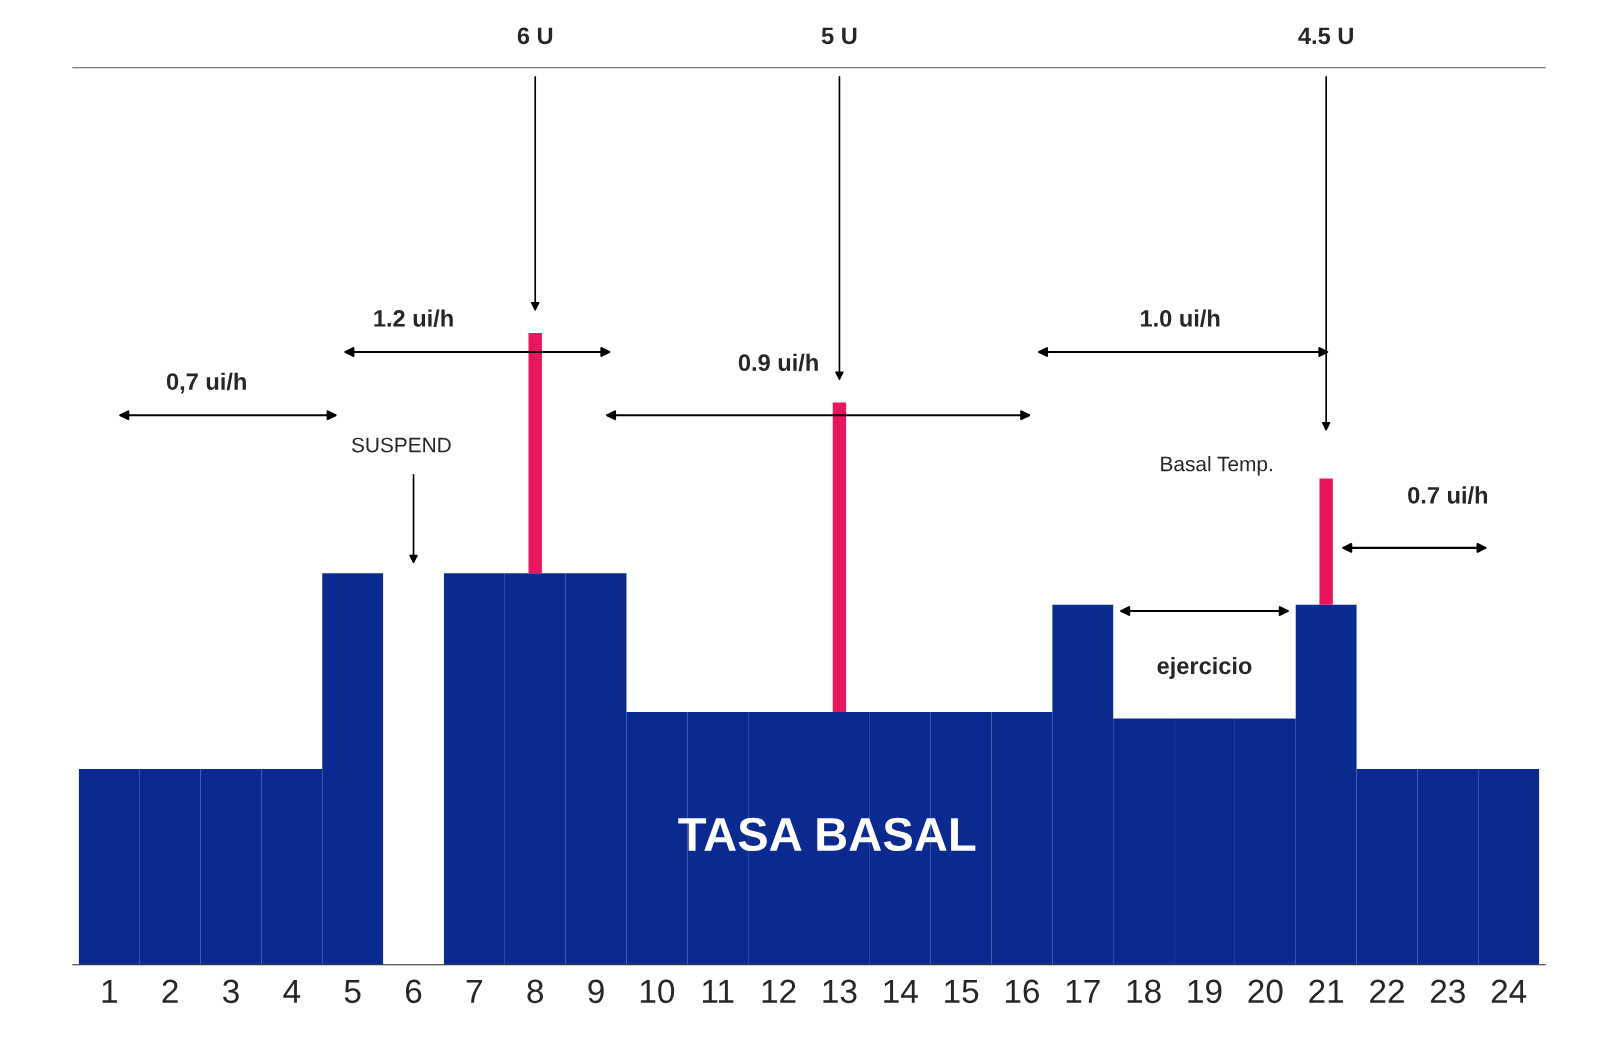 Image resolution: width=1618 pixels, height=1043 pixels. What do you see at coordinates (778, 362) in the screenshot?
I see `annotation: 0.9 ui/h` at bounding box center [778, 362].